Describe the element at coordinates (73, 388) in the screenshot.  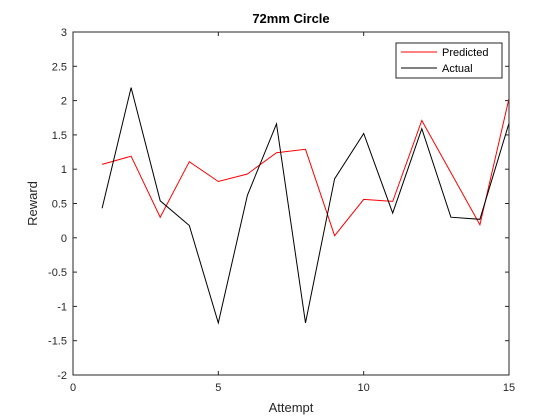
I see `x-tick-label: 0` at that location.